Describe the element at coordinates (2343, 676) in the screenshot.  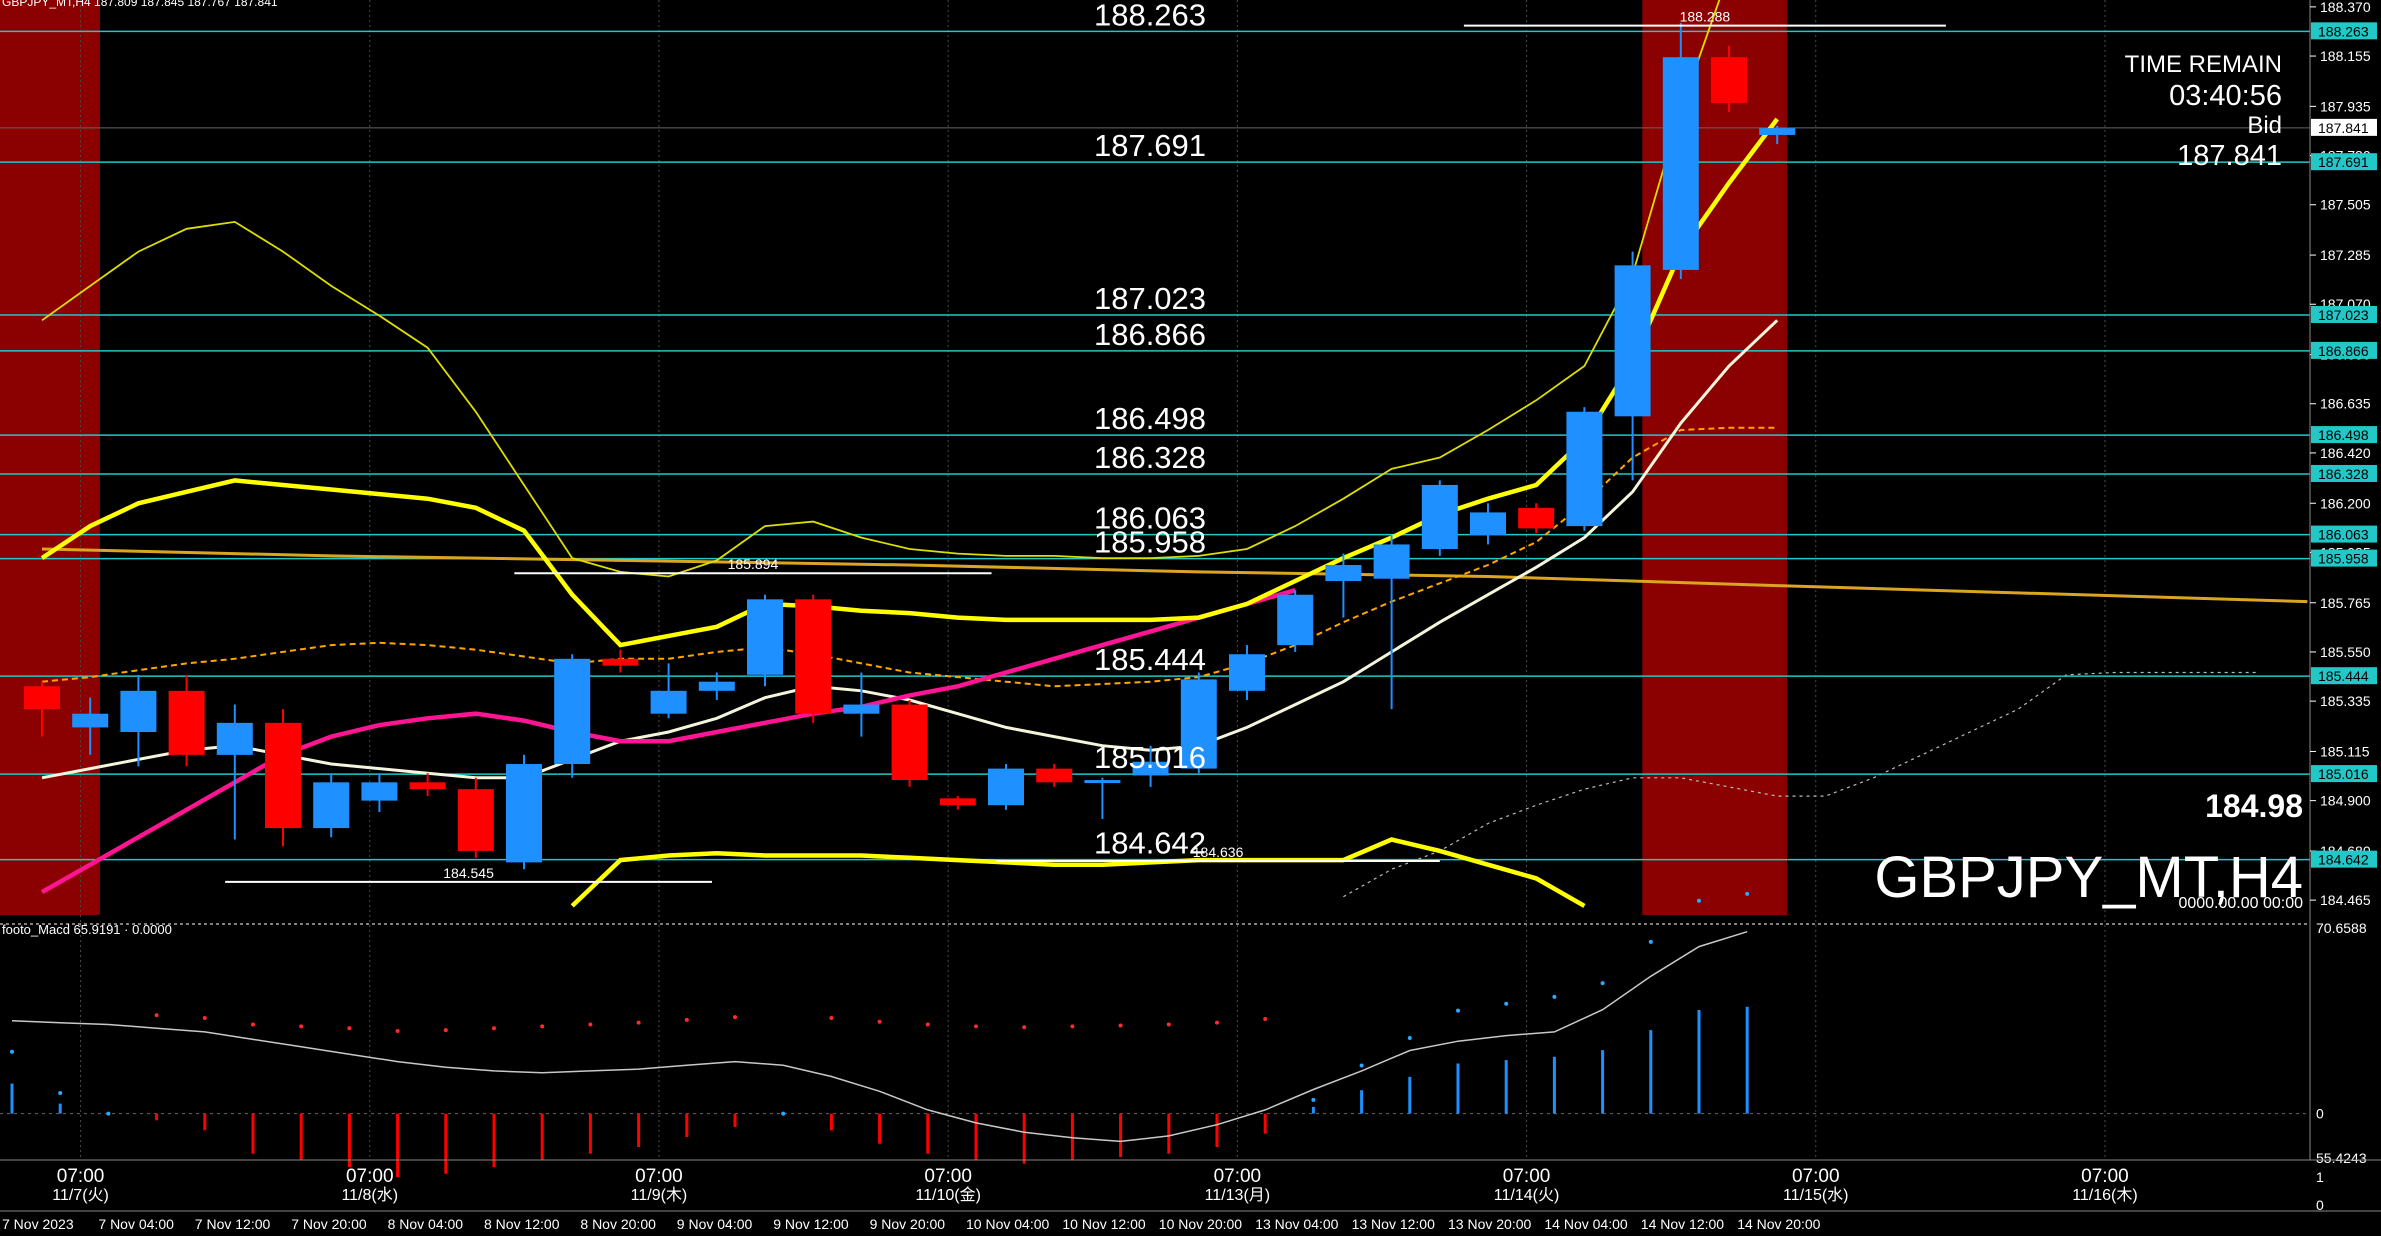
I see `level-axis-label-8: 185.444` at that location.